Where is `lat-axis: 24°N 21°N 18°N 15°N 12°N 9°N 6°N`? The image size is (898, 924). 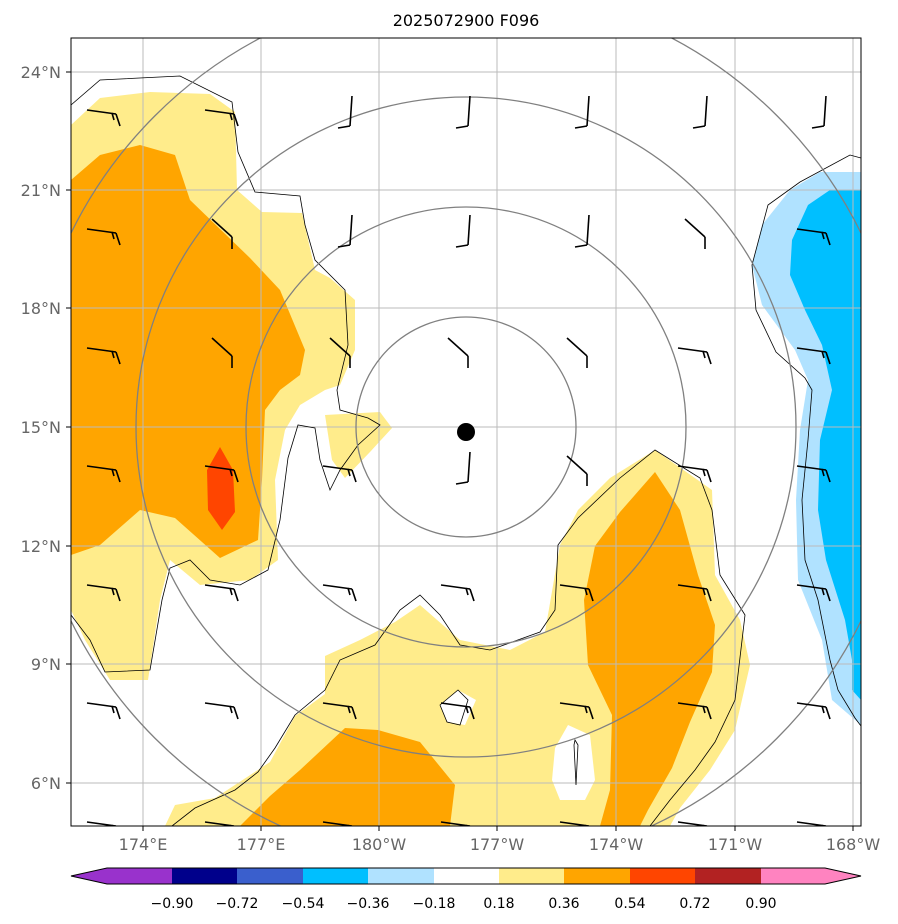
lat-axis: 24°N 21°N 18°N 15°N 12°N 9°N 6°N is located at coordinates (46, 428).